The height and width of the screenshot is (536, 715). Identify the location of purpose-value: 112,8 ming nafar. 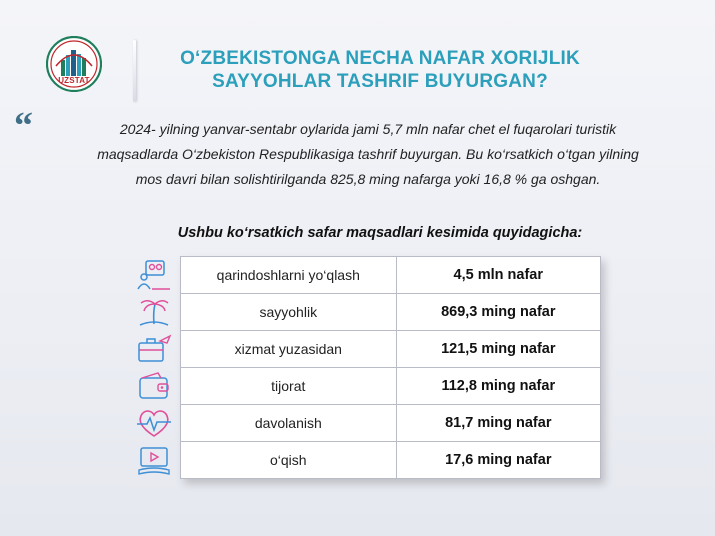
(498, 386).